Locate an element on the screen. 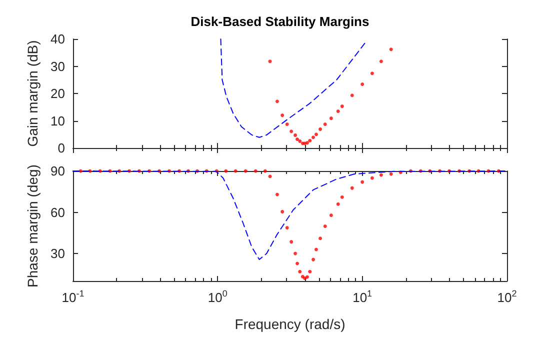  y-tick-label: 90 is located at coordinates (57, 171).